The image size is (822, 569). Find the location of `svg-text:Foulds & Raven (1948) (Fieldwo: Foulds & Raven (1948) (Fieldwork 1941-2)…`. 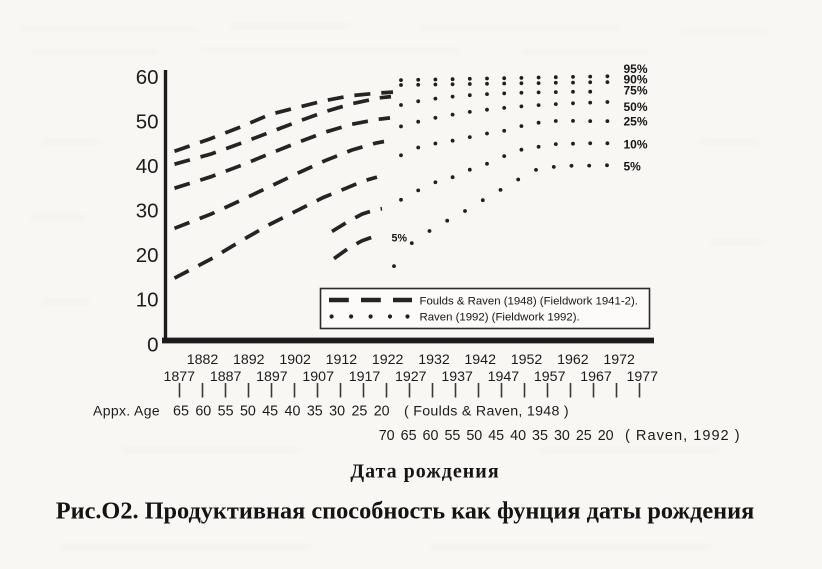

svg-text:Foulds & Raven (1948) (Fieldwo: Foulds & Raven (1948) (Fieldwork 1941-2)… is located at coordinates (529, 302).